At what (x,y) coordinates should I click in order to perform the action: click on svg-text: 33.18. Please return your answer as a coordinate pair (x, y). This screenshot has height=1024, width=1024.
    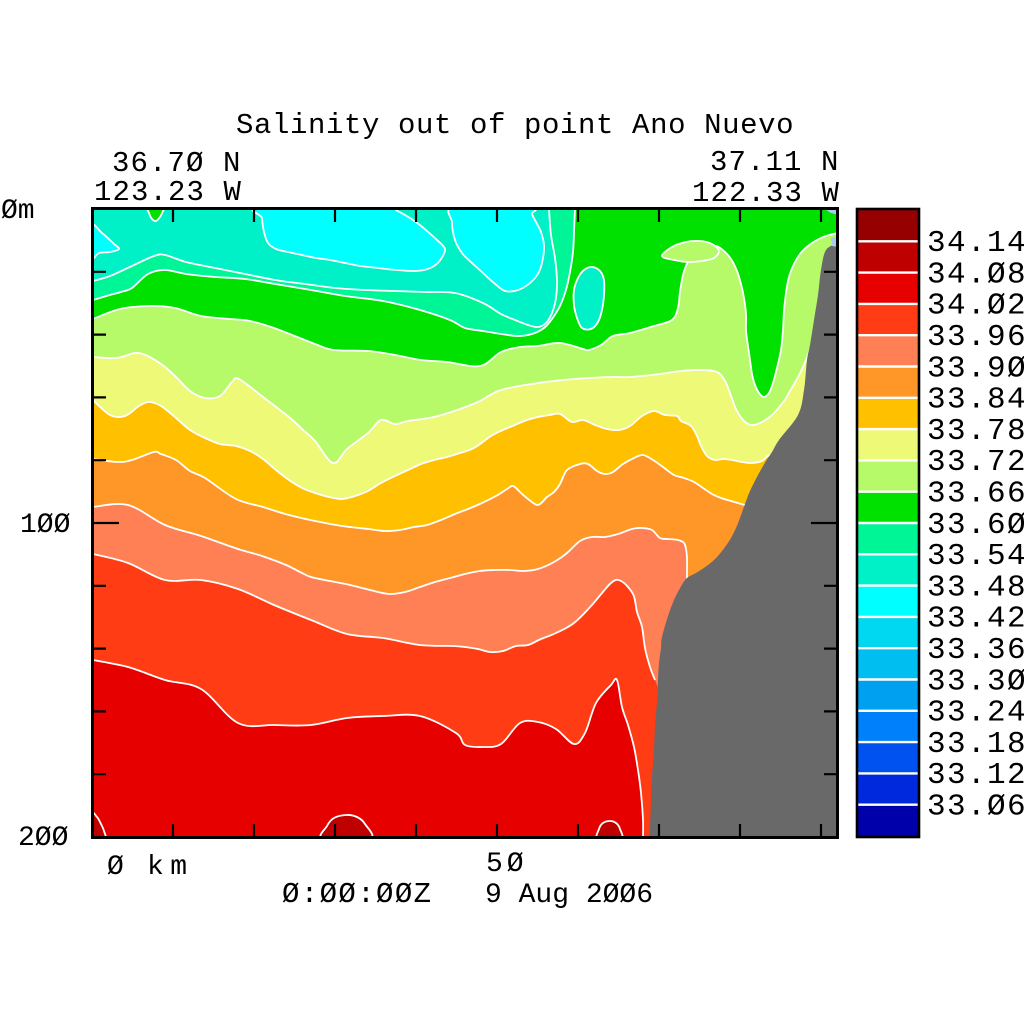
    Looking at the image, I should click on (975, 744).